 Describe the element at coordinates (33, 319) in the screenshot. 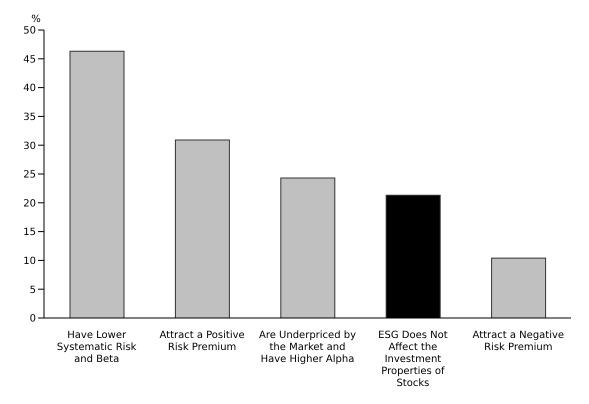

I see `y-tick-label: 0` at that location.